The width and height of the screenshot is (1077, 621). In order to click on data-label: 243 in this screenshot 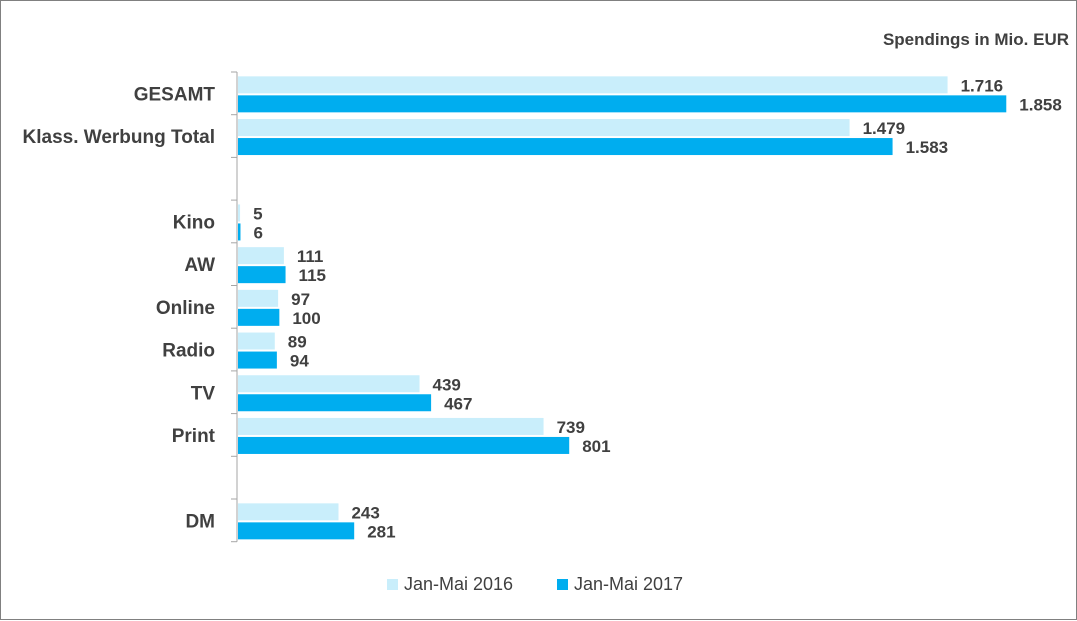, I will do `click(365, 512)`.